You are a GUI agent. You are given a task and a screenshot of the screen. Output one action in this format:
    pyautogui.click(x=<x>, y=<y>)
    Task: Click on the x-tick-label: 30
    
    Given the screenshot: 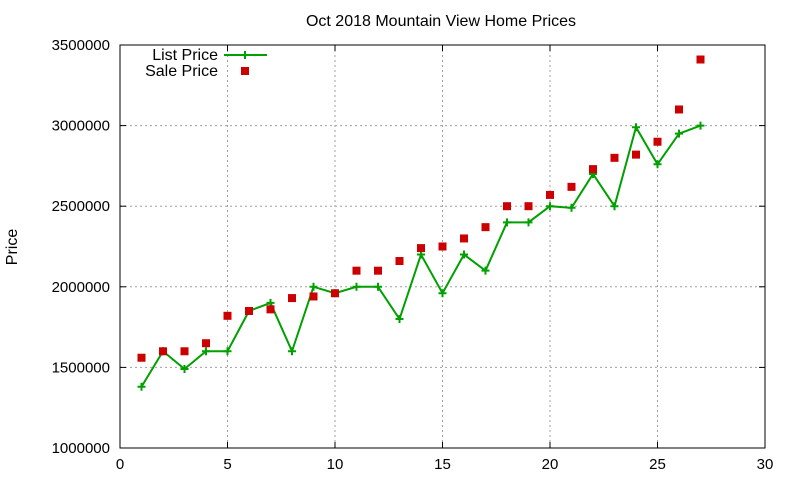 What is the action you would take?
    pyautogui.click(x=765, y=464)
    